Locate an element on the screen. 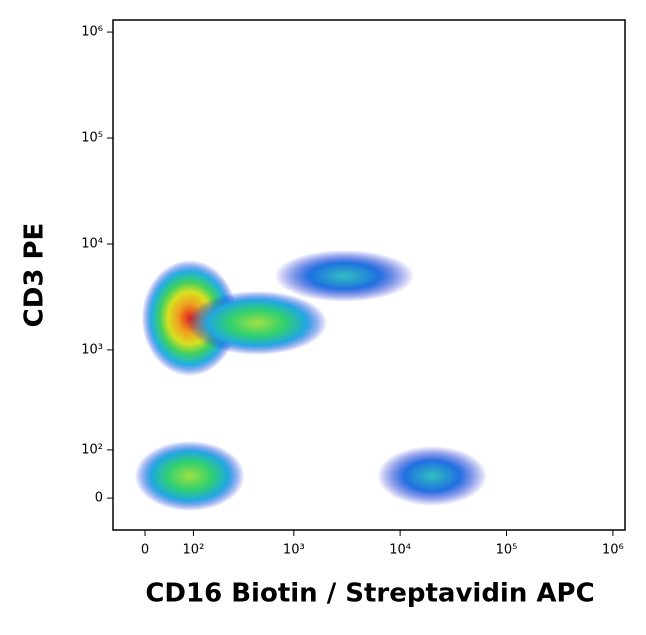  y-tick-label: 10⁶ is located at coordinates (92, 32).